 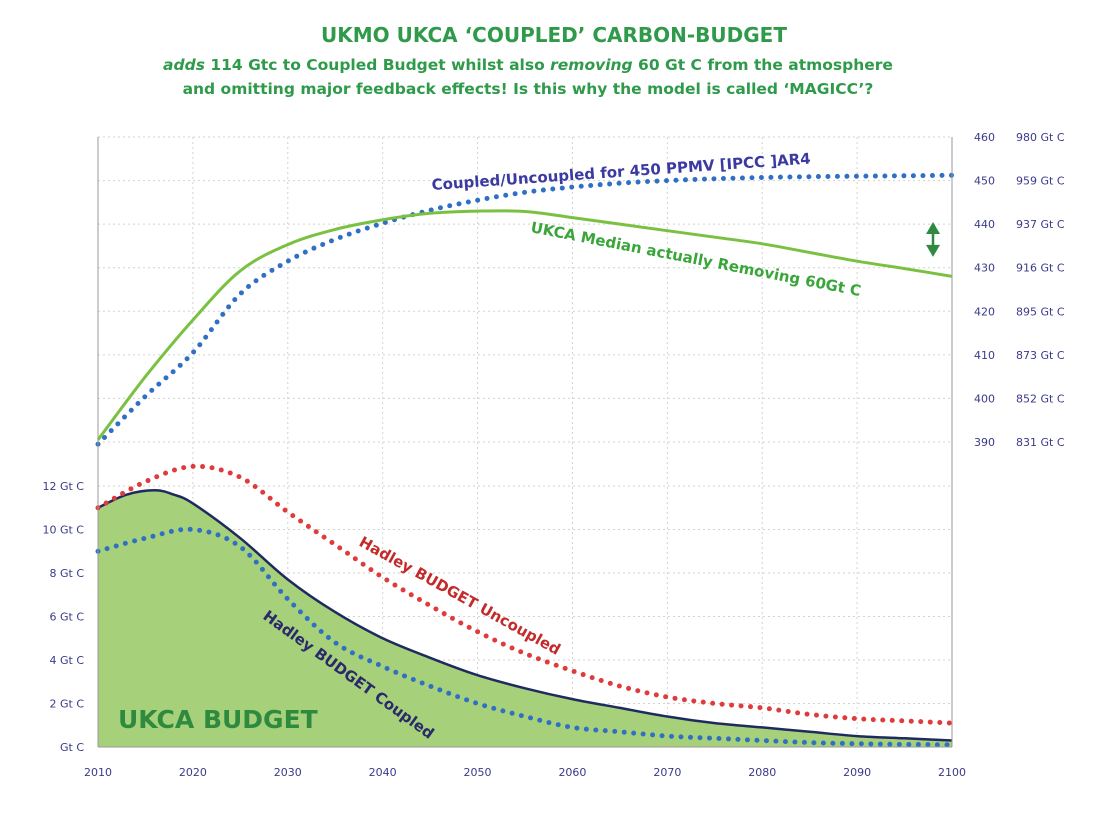 I want to click on right-ppmv-tick-label: 390, so click(x=984, y=442).